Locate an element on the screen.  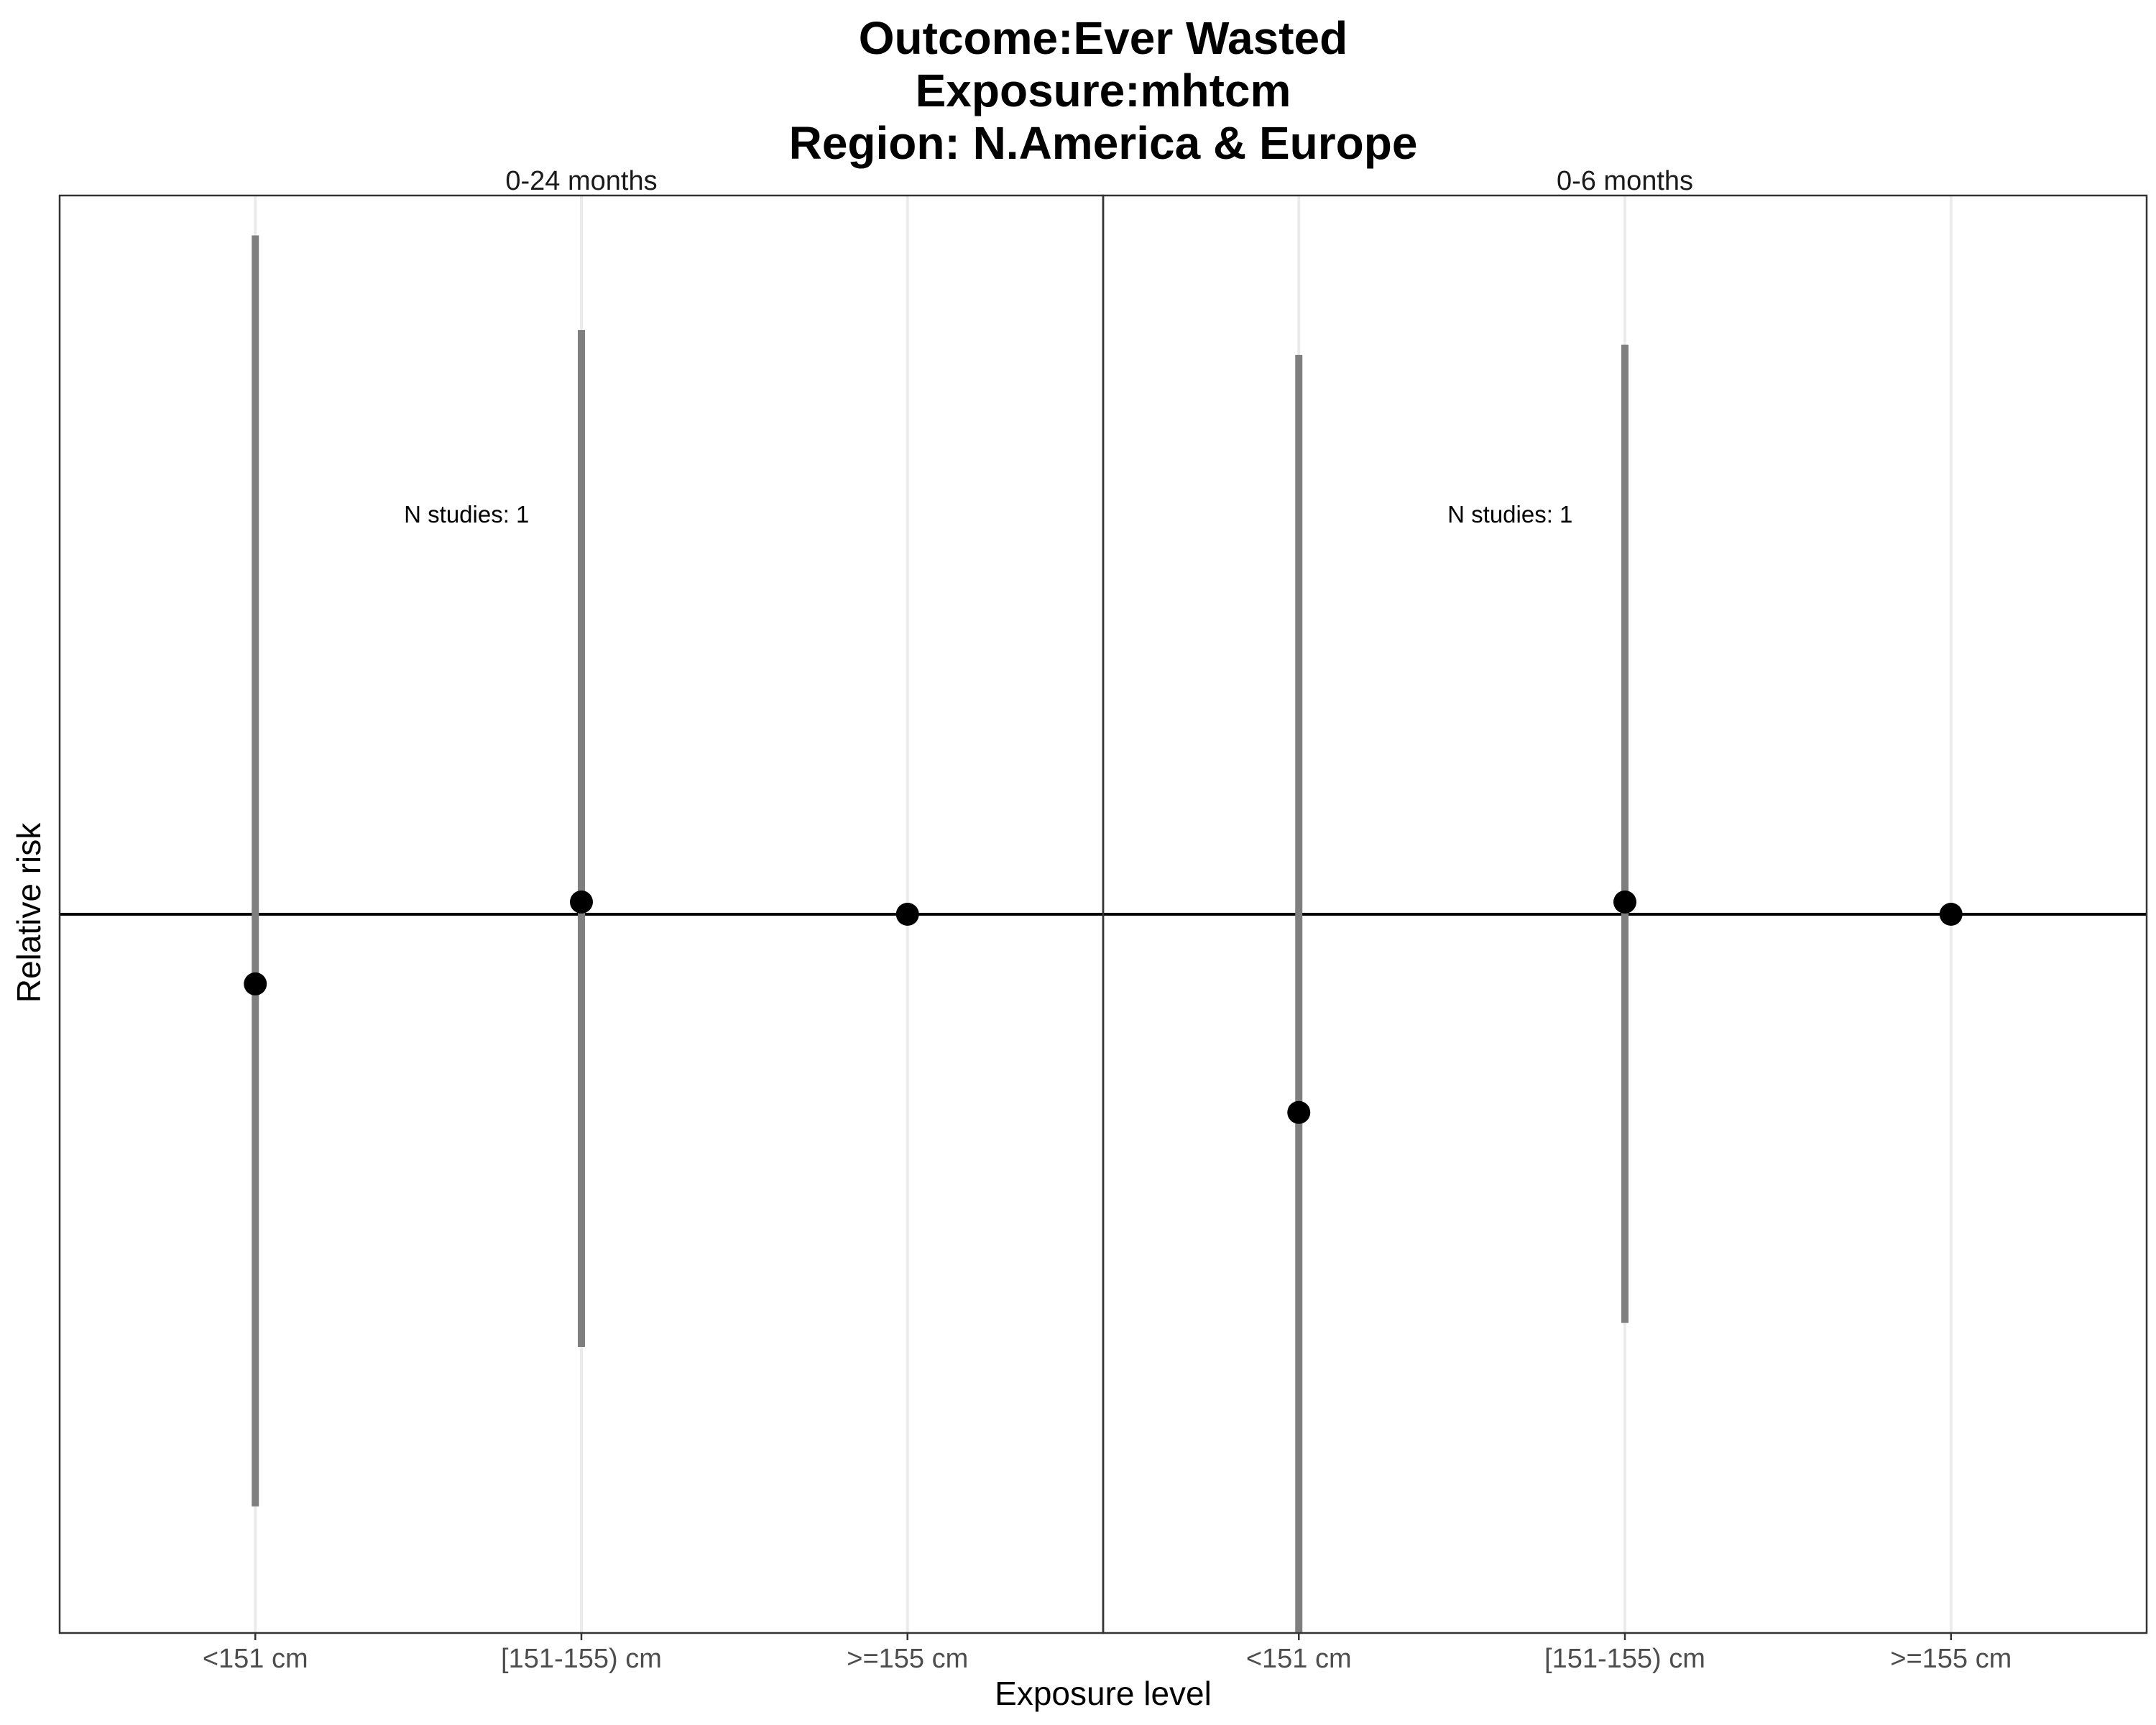
facet-strip-label: 0-6 months is located at coordinates (1625, 181).